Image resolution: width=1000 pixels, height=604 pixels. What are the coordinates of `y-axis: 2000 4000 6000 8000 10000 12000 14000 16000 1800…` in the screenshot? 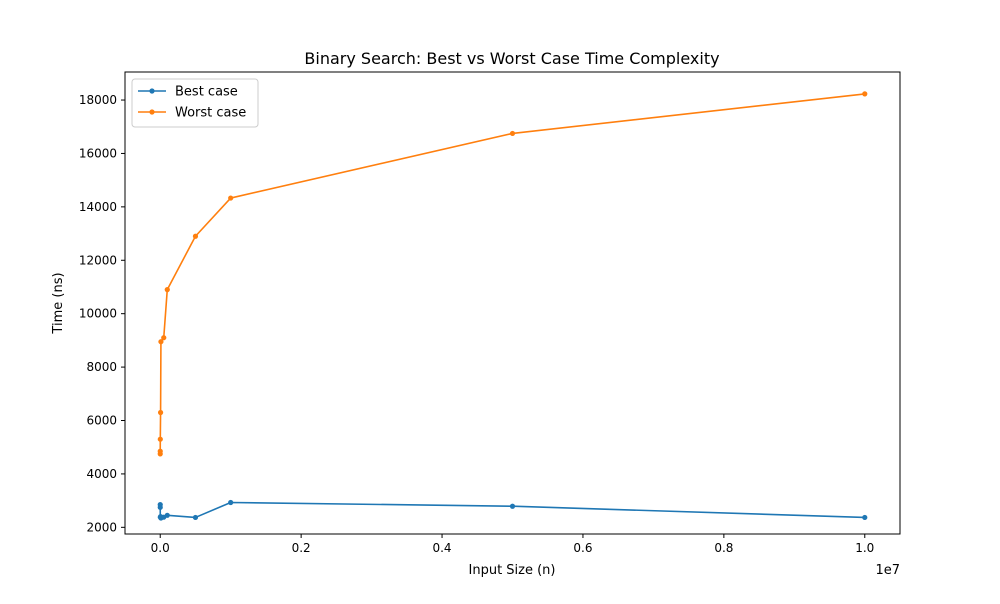 It's located at (102, 313).